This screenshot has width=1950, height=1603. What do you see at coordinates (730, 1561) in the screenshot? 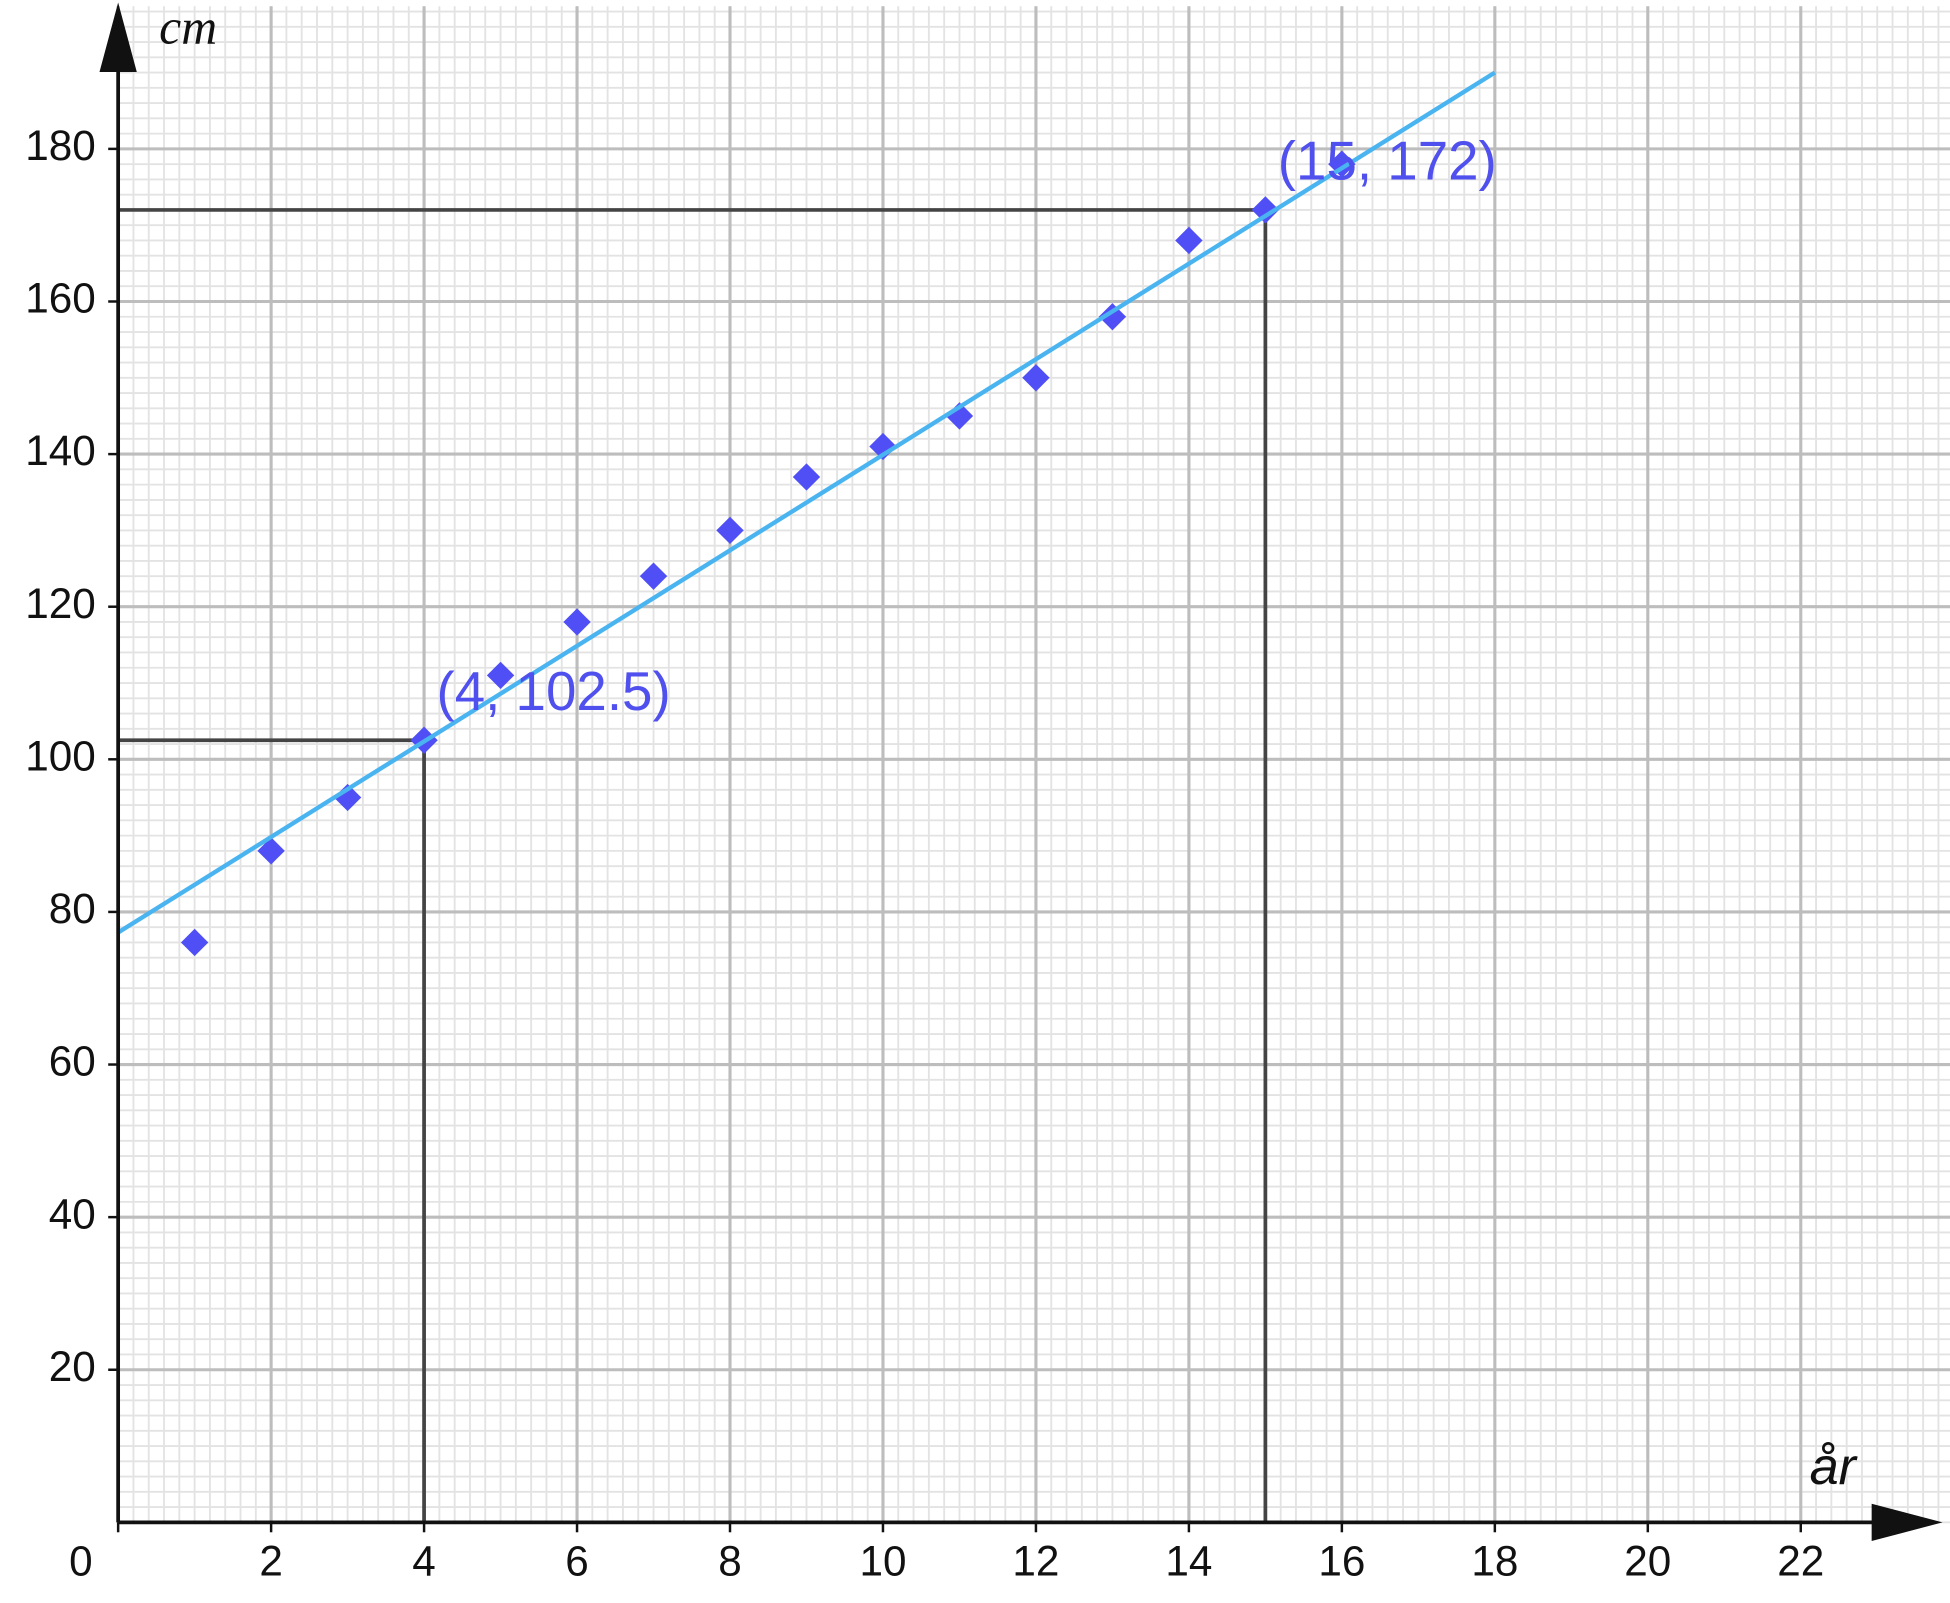
I see `x-tick-label: 8` at bounding box center [730, 1561].